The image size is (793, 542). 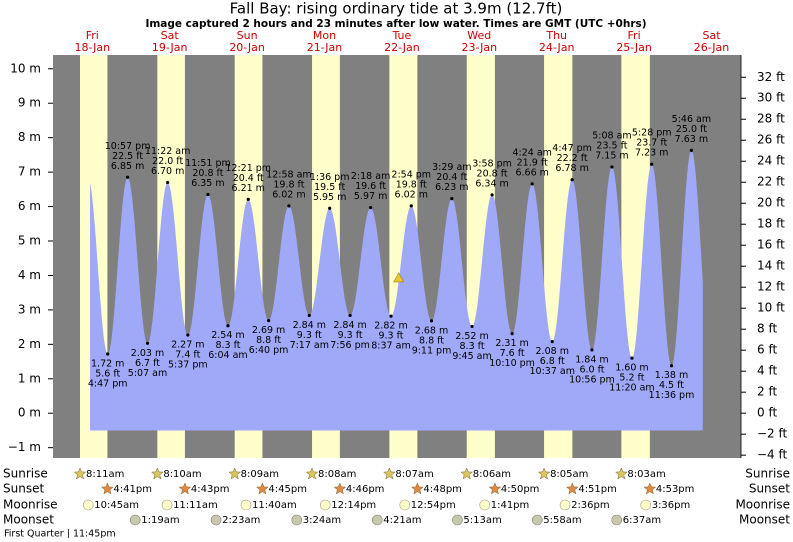 I want to click on y2-tick-label: 0 ft, so click(x=767, y=413).